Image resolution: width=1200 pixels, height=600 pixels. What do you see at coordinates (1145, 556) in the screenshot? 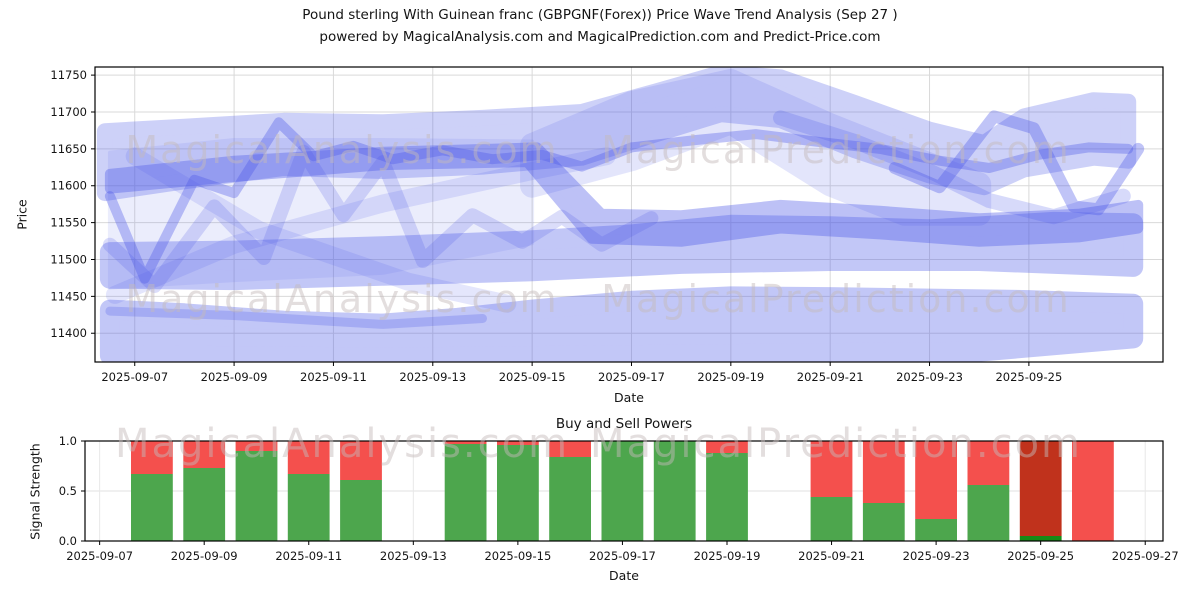
I see `svg-text: 2025-09-27` at bounding box center [1145, 556].